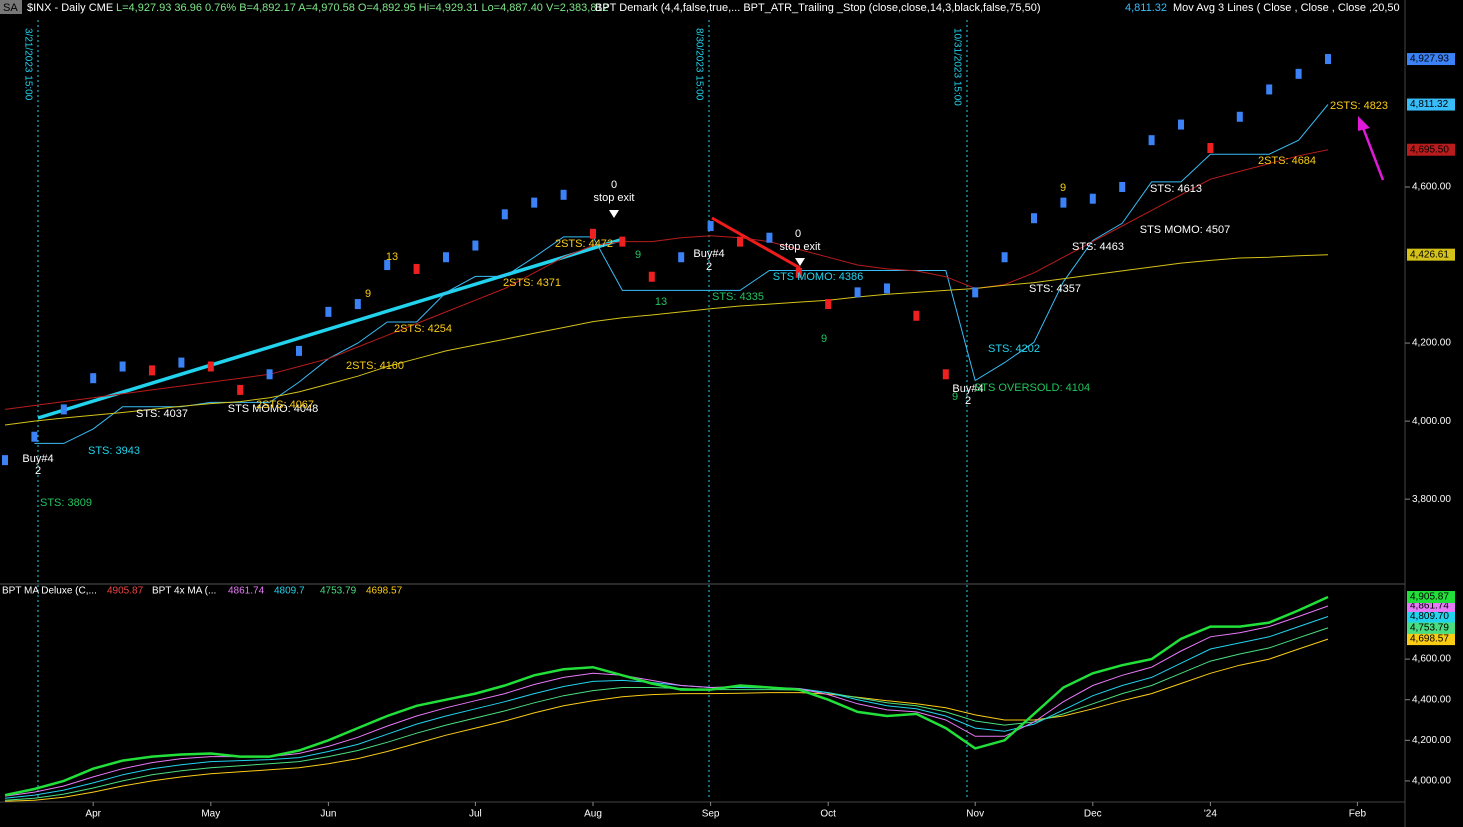 The image size is (1463, 827). What do you see at coordinates (66, 503) in the screenshot?
I see `annotation: STS: 3809` at bounding box center [66, 503].